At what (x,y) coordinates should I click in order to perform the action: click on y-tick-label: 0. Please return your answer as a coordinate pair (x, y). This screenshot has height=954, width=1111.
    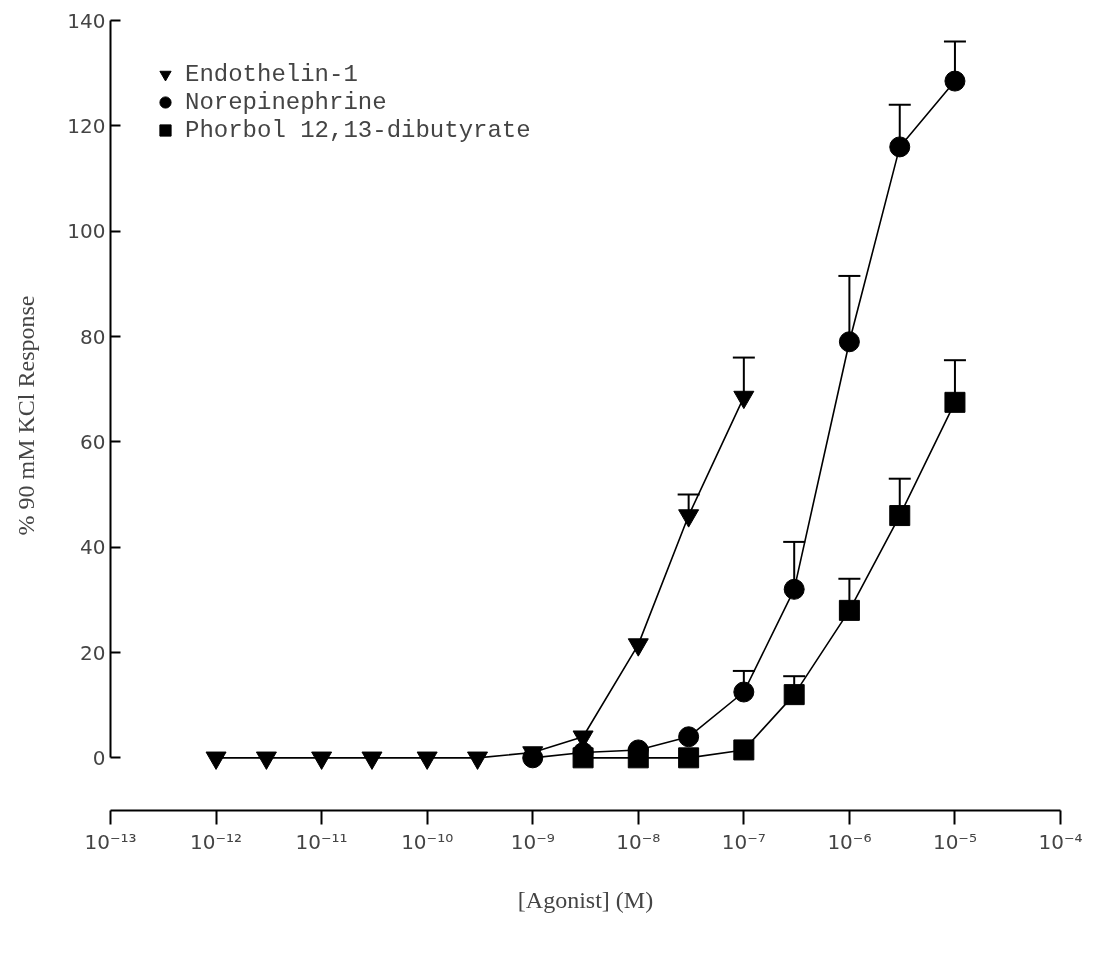
    Looking at the image, I should click on (99, 757).